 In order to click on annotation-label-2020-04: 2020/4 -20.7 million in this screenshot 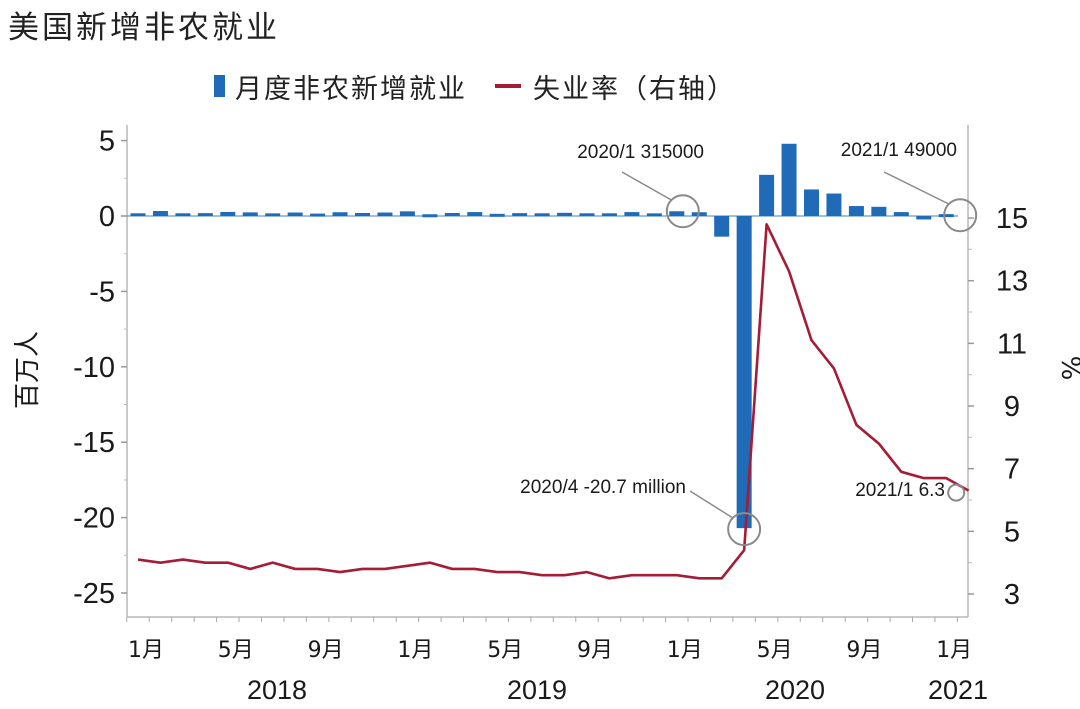, I will do `click(603, 487)`.